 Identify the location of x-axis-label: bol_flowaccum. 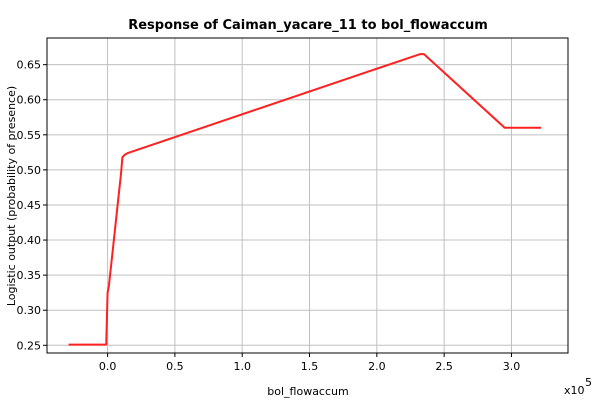
(307, 391).